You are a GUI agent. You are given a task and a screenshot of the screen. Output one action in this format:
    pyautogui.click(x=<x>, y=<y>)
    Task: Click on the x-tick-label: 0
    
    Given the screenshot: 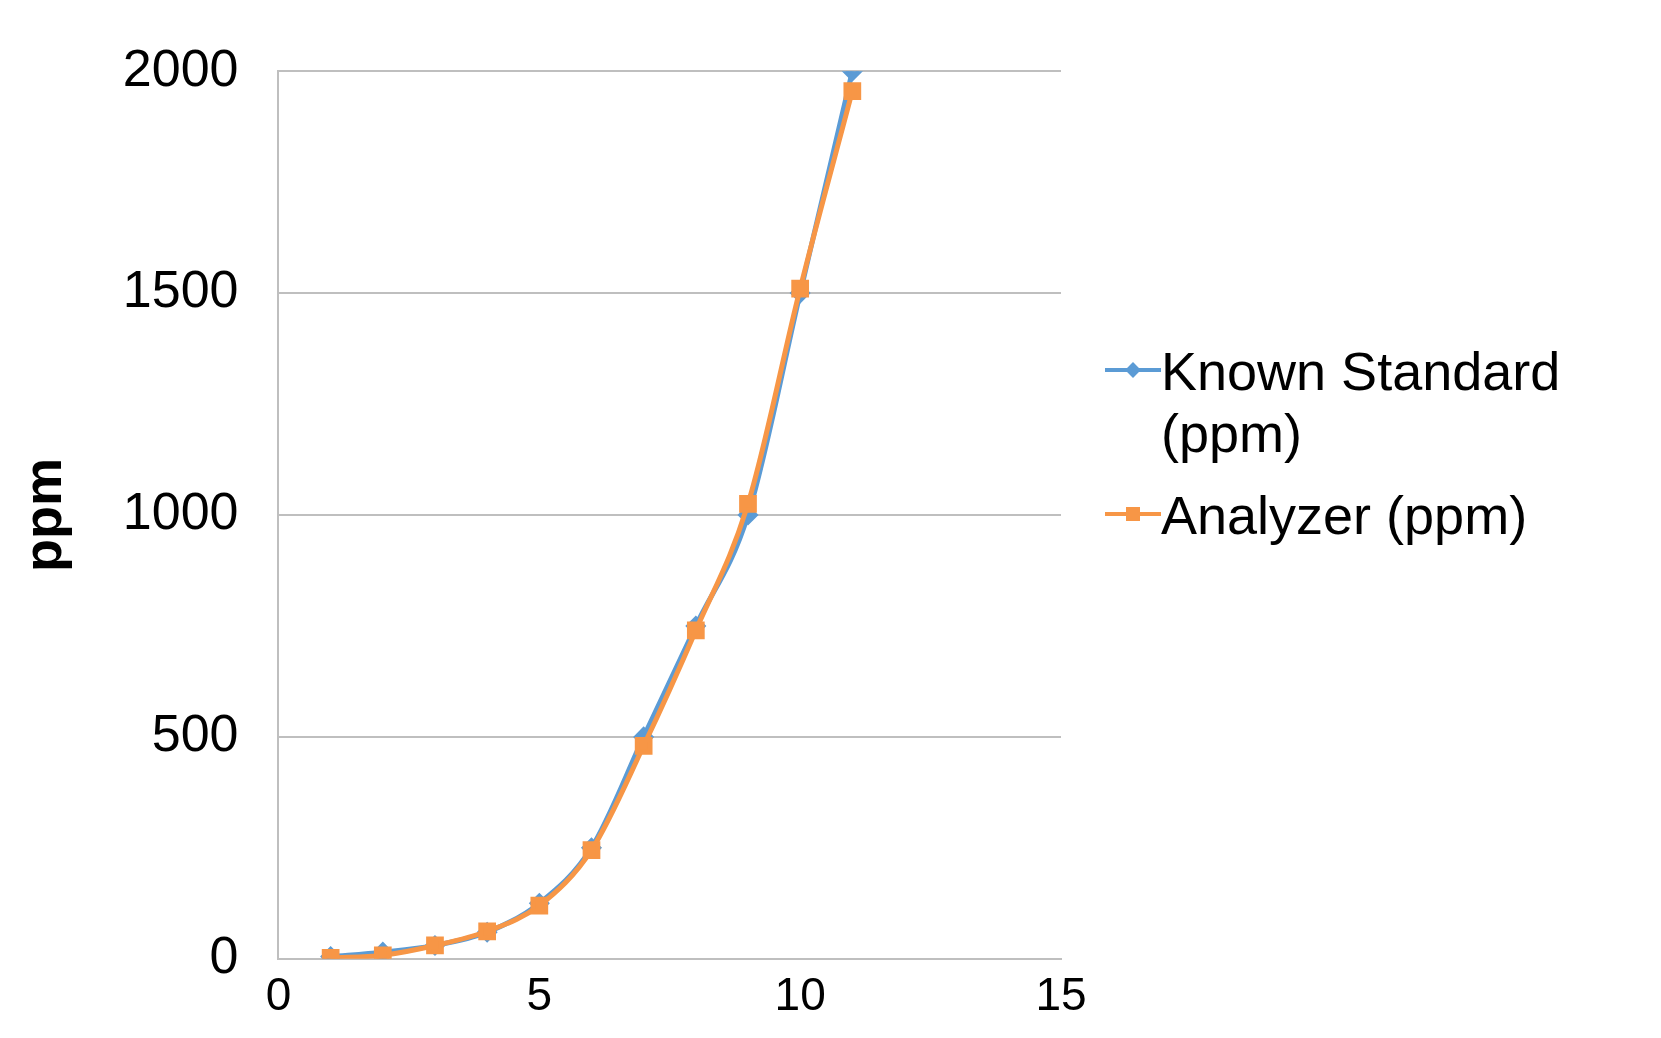 What is the action you would take?
    pyautogui.click(x=278, y=994)
    